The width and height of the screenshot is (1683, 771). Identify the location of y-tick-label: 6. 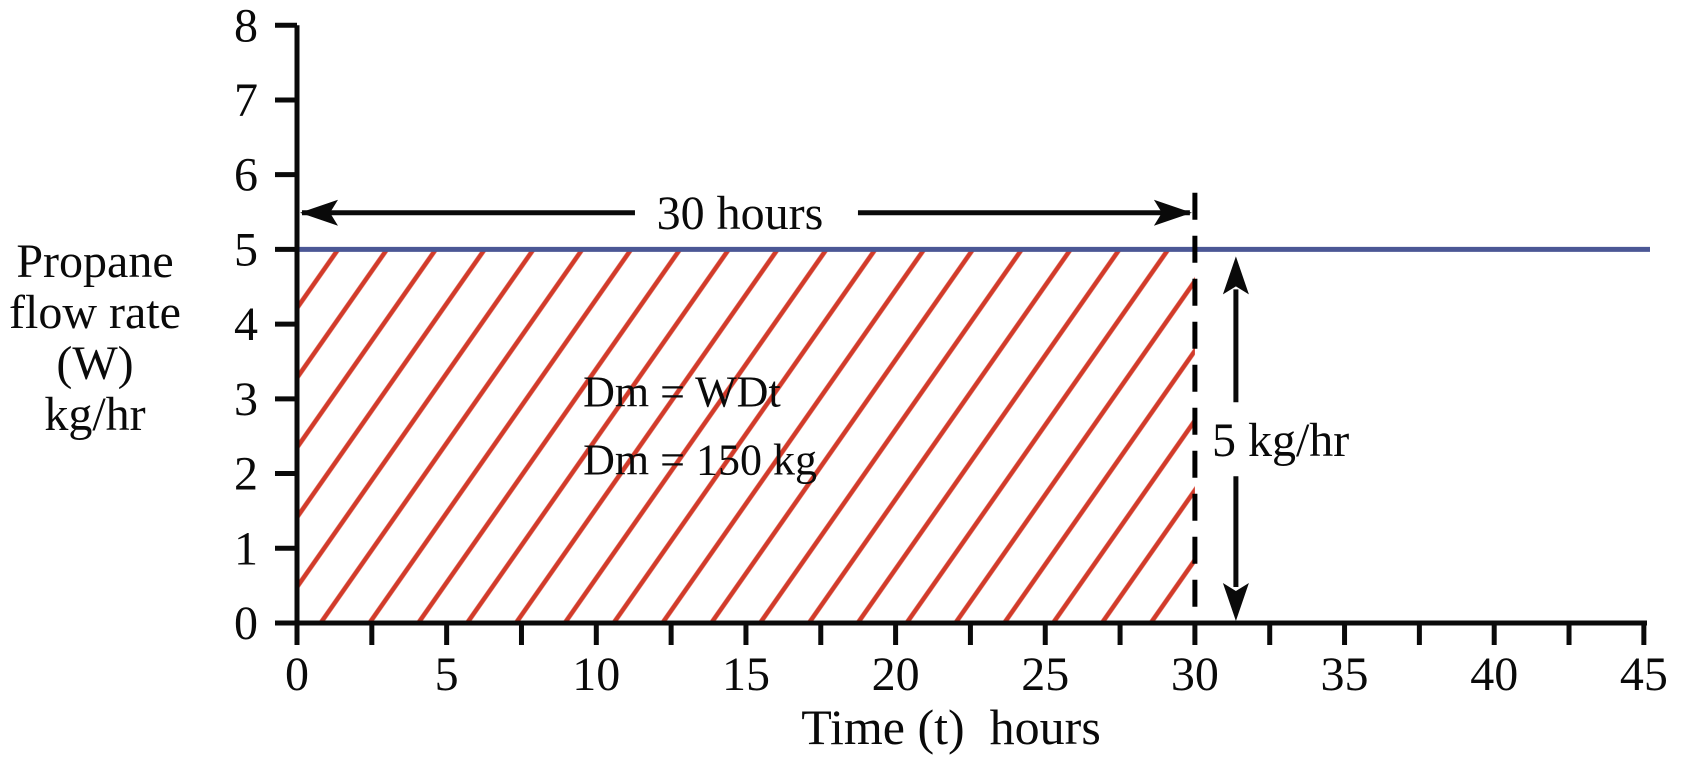
(246, 175).